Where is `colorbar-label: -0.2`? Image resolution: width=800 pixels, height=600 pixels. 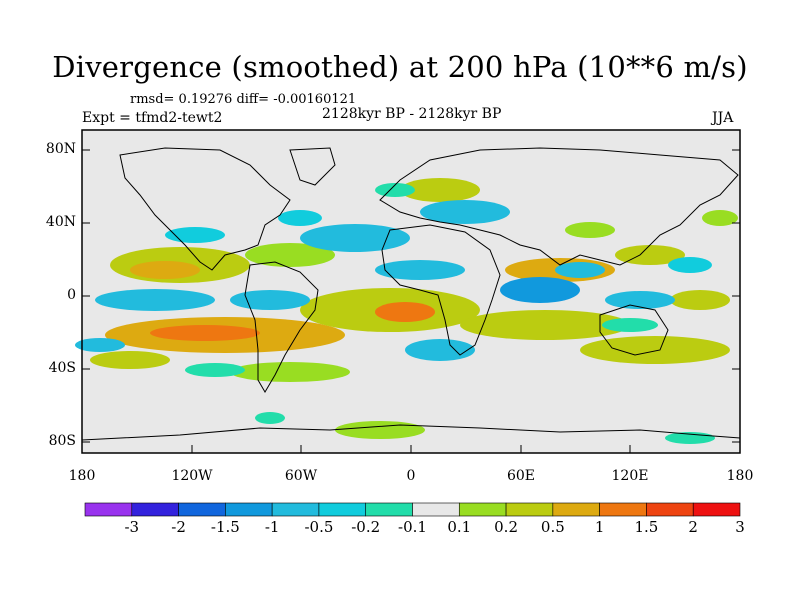
colorbar-label: -0.2 is located at coordinates (366, 527).